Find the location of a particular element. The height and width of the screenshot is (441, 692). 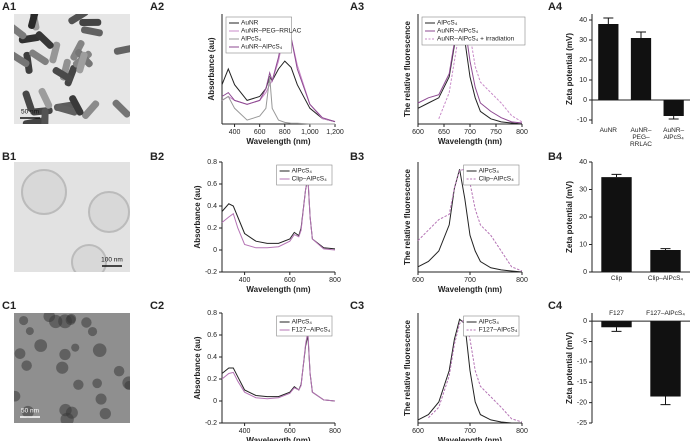

category-label-box: AuNR is located at coordinates (608, 130).